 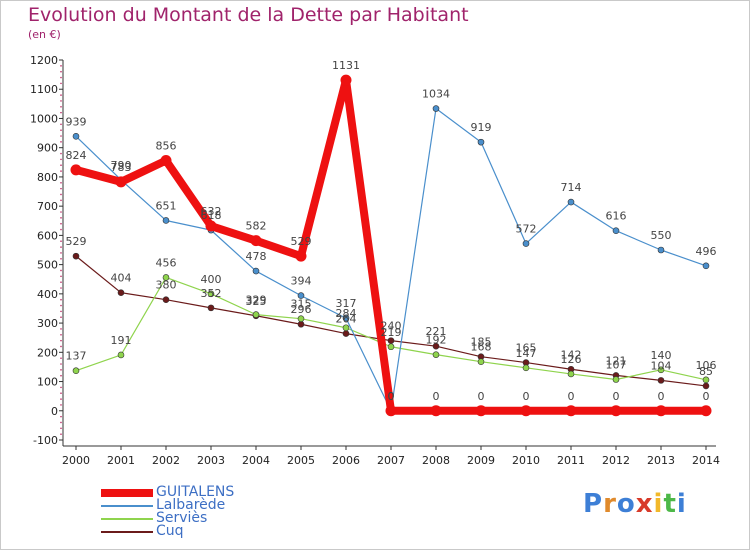 What do you see at coordinates (301, 241) in the screenshot?
I see `data-label-guitalens: 529` at bounding box center [301, 241].